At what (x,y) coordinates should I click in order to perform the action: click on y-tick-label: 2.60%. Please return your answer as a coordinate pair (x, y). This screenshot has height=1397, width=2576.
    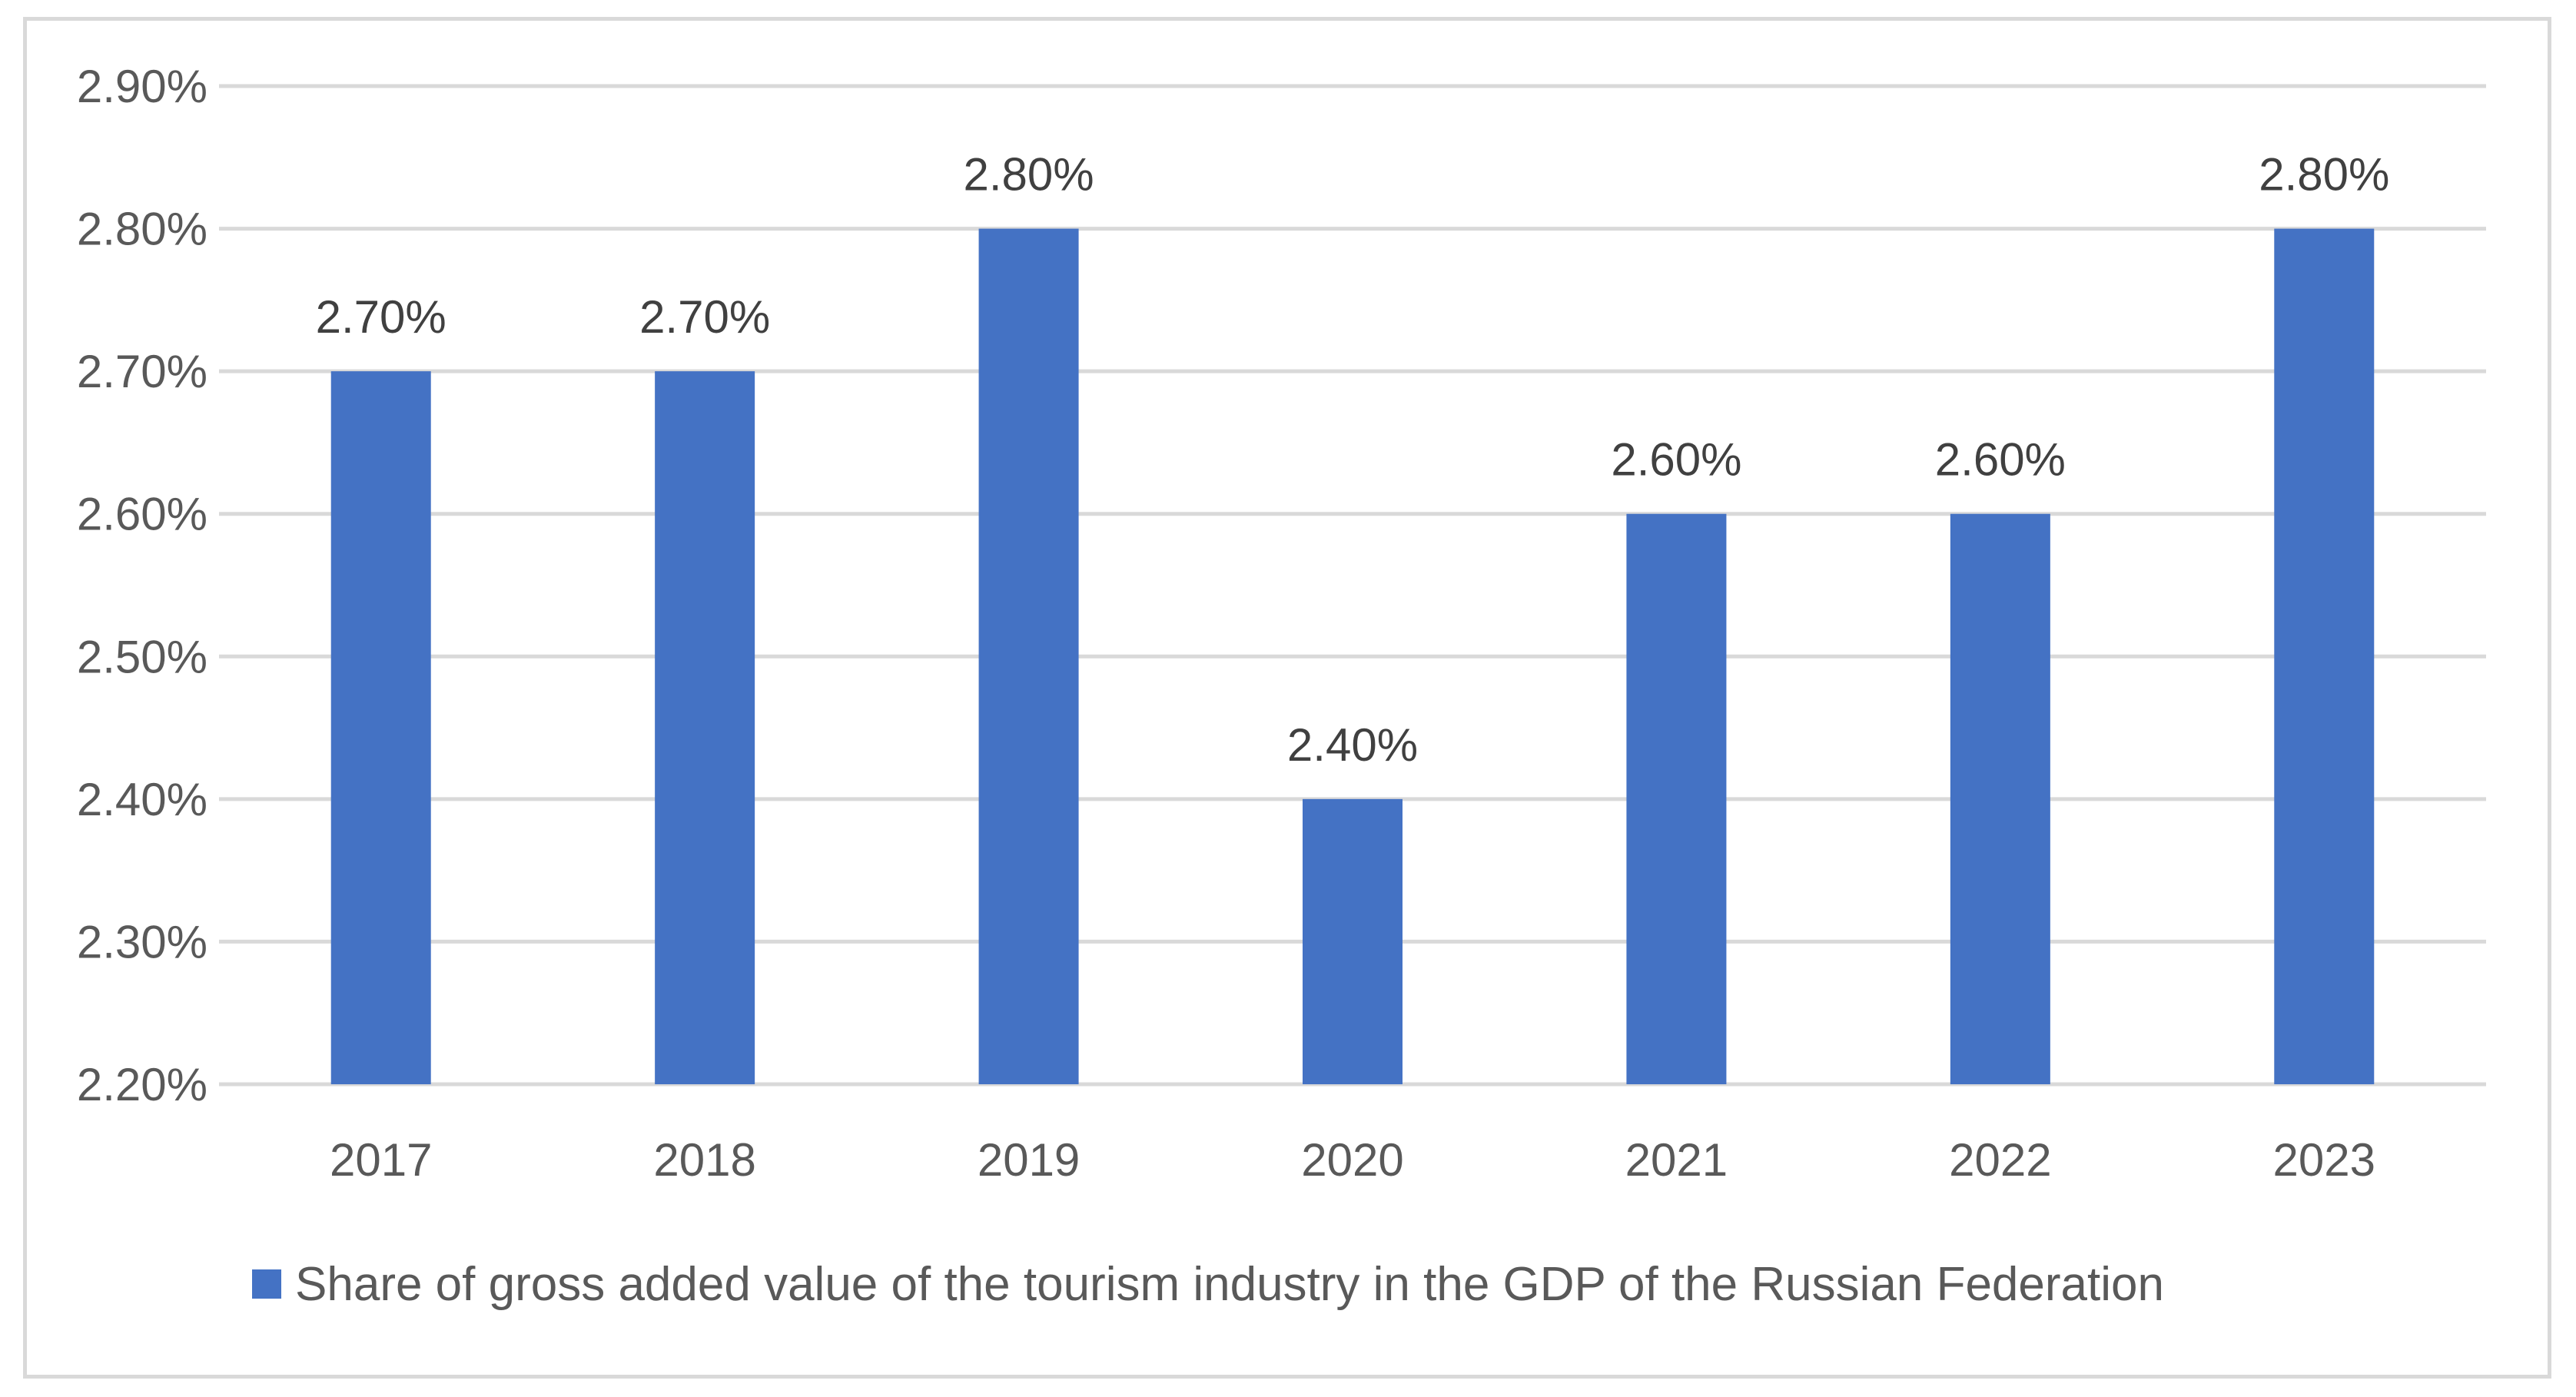
    Looking at the image, I should click on (142, 514).